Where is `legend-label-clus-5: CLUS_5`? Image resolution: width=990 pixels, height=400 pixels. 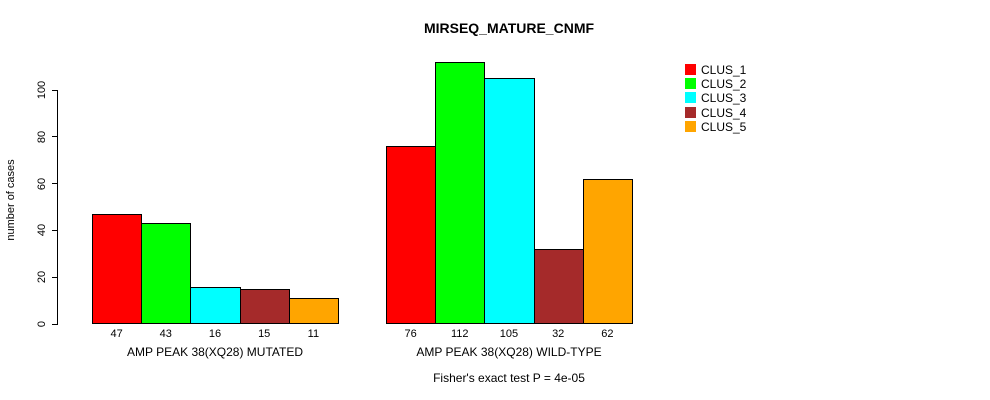
legend-label-clus-5: CLUS_5 is located at coordinates (724, 126).